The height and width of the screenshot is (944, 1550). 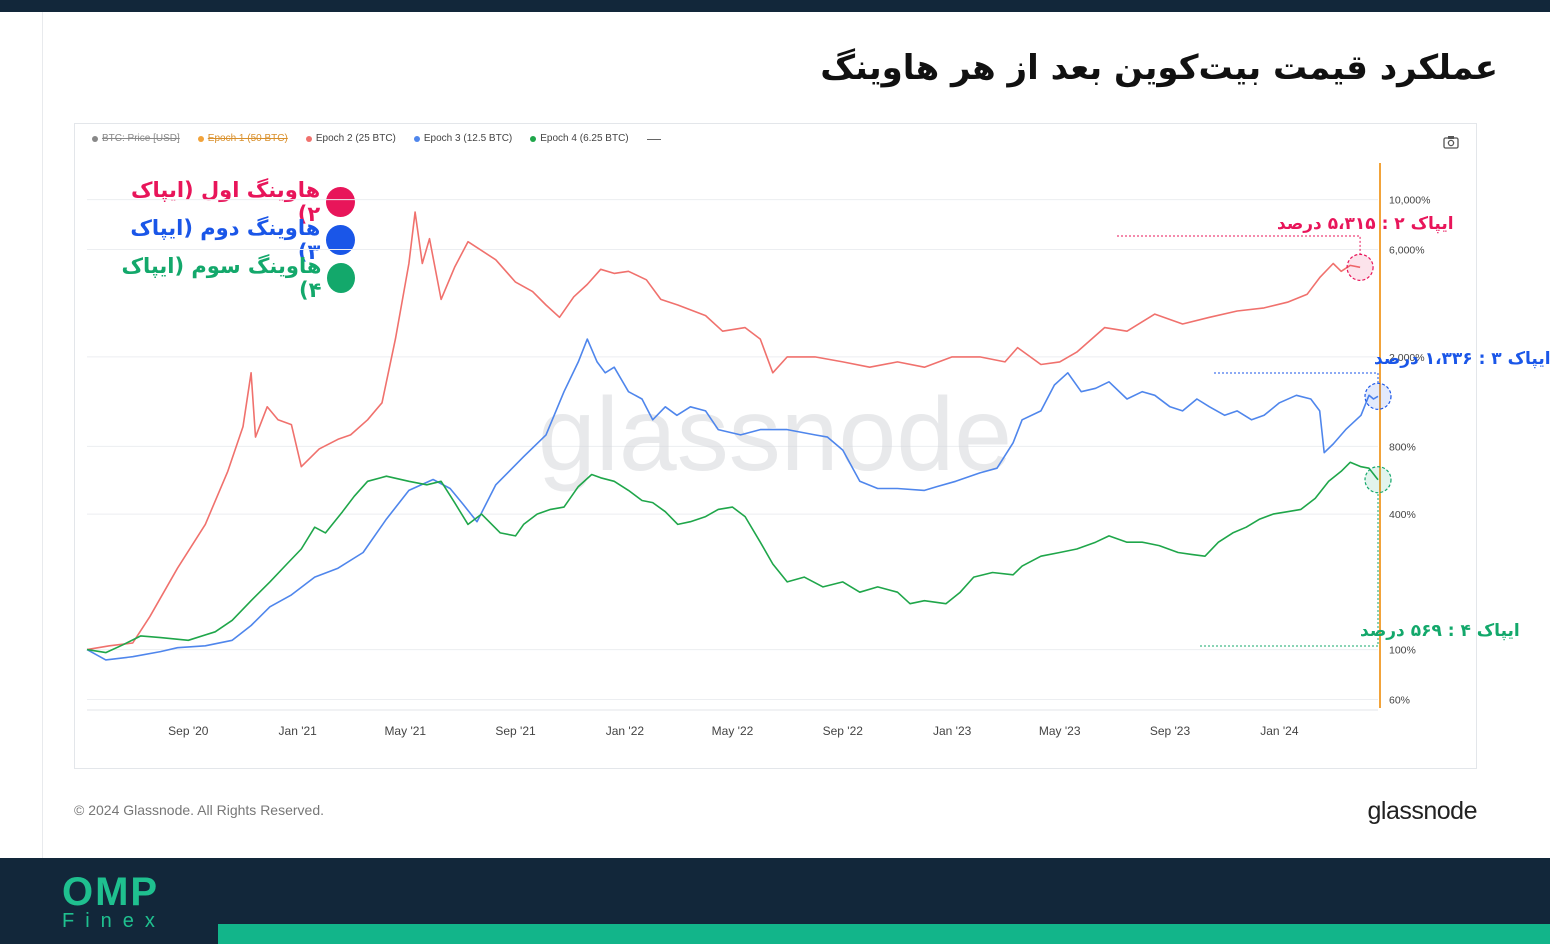 I want to click on y-tick-label: 400%, so click(x=1402, y=515).